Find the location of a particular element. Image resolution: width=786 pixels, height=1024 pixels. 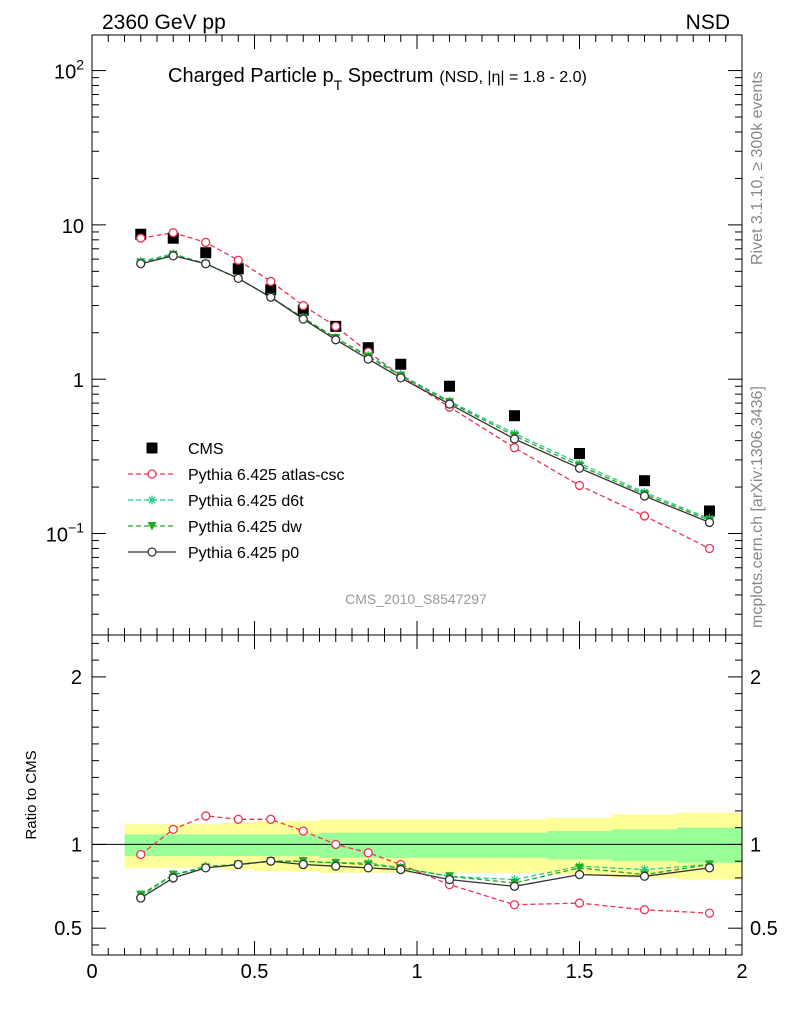

y-tick-label: 1 is located at coordinates (78, 381).